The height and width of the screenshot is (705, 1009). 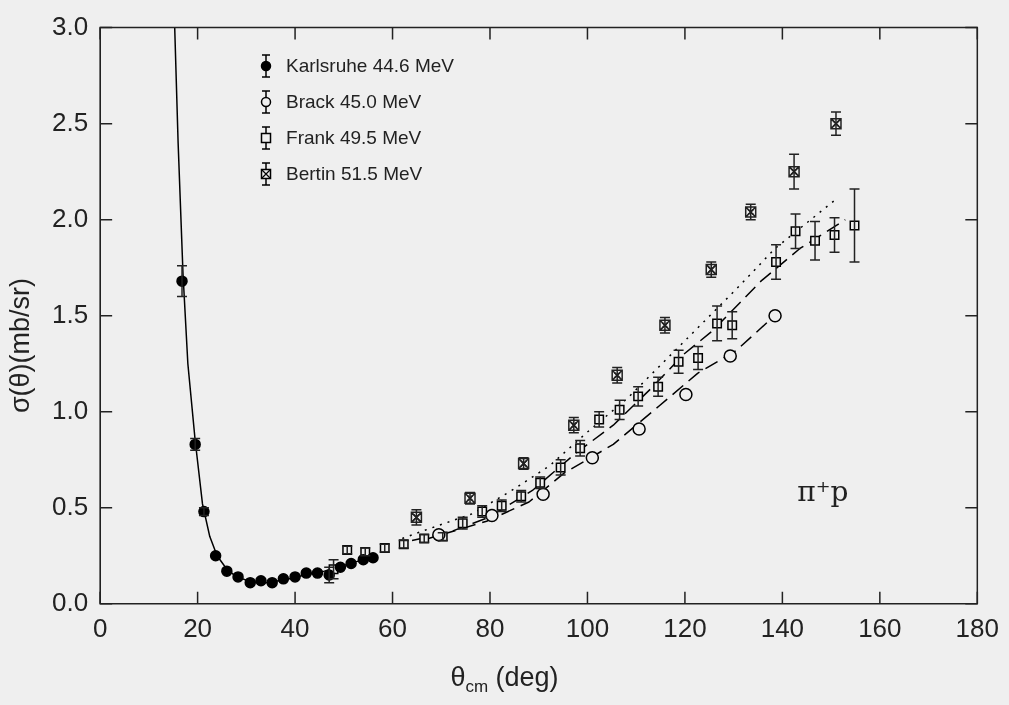 I want to click on y-tick-label: 3.0, so click(x=70, y=25).